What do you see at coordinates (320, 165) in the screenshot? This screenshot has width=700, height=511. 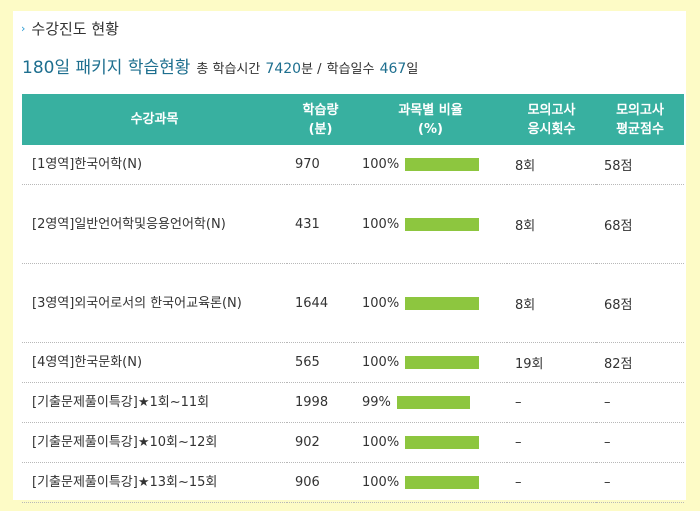 I see `study-minutes: 970` at bounding box center [320, 165].